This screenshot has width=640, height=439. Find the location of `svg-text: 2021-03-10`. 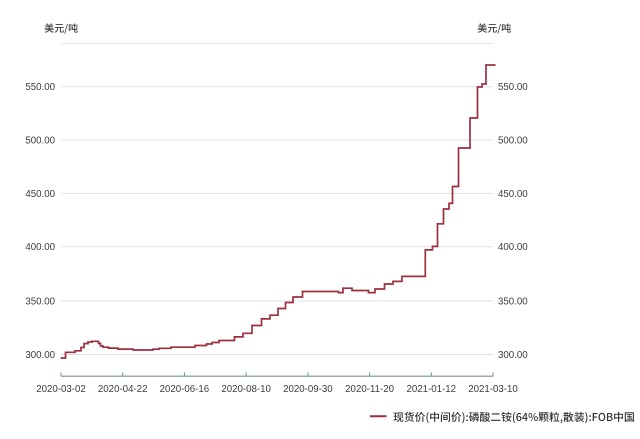

svg-text: 2021-03-10 is located at coordinates (493, 389).